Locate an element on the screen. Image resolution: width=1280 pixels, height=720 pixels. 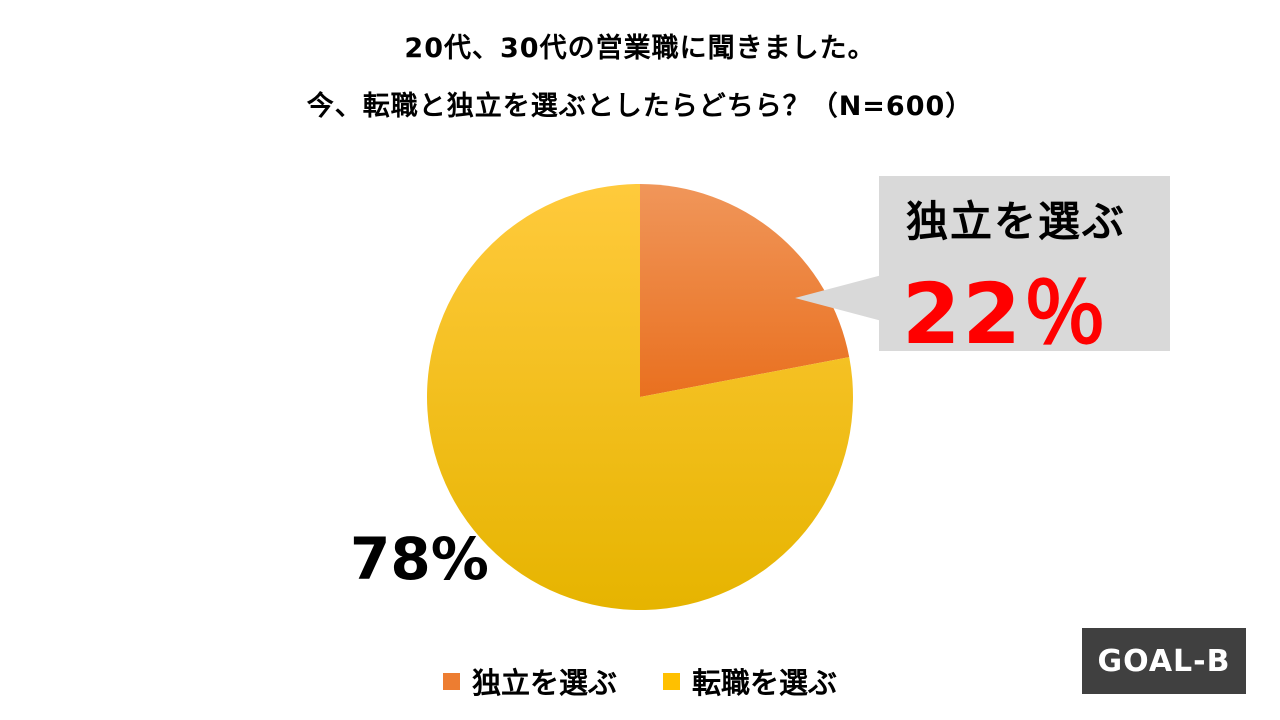
legend-swatch-independence is located at coordinates (451, 681).